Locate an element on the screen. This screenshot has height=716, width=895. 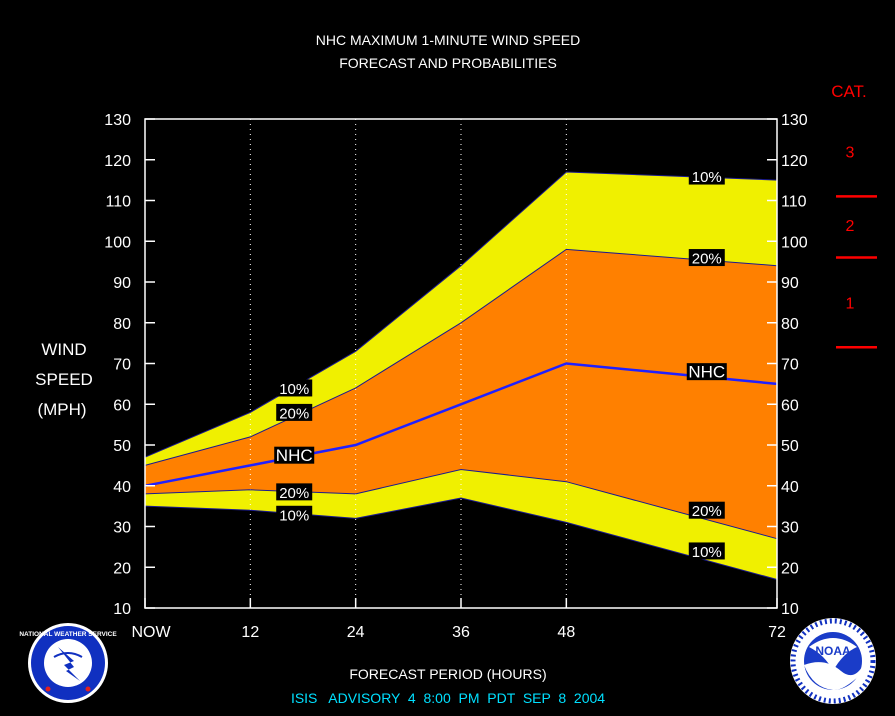
y-tick-label-right: 120 is located at coordinates (794, 161).